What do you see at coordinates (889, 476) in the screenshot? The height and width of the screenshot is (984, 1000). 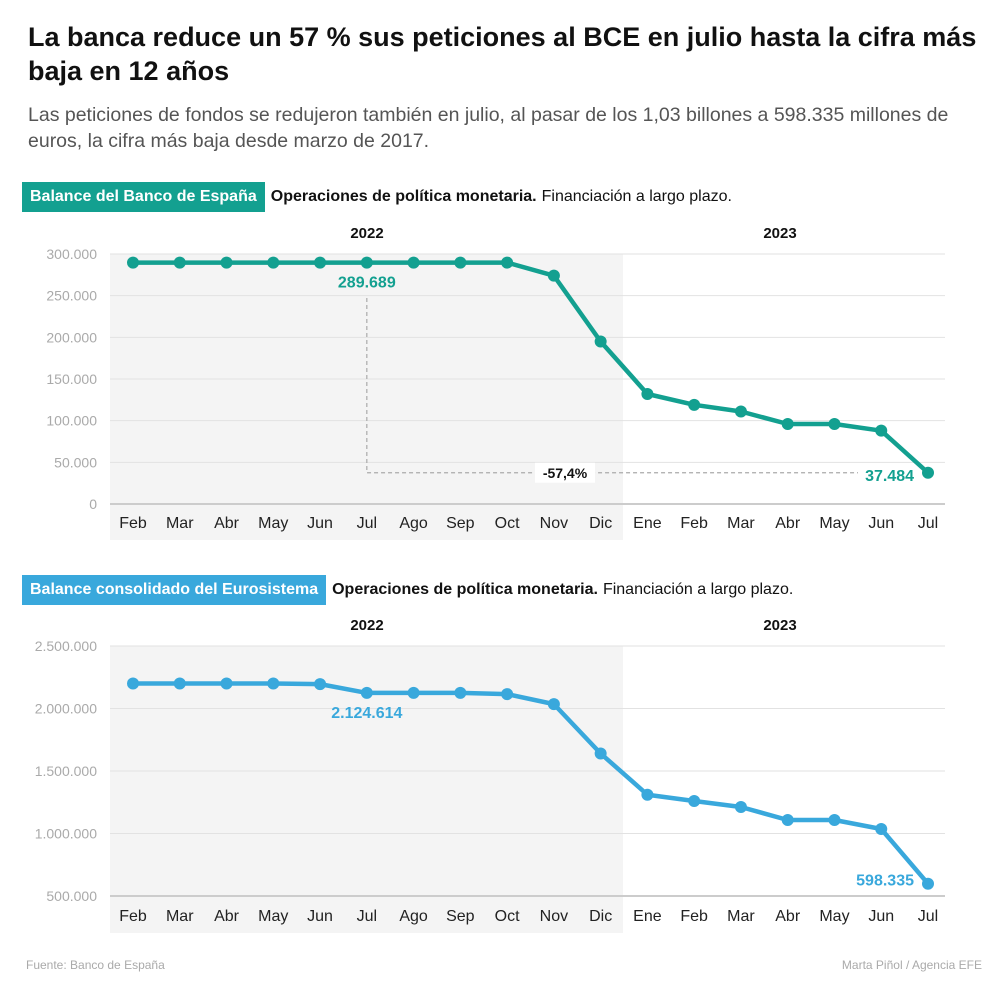 I see `value-label-jul-2023: 37.484` at bounding box center [889, 476].